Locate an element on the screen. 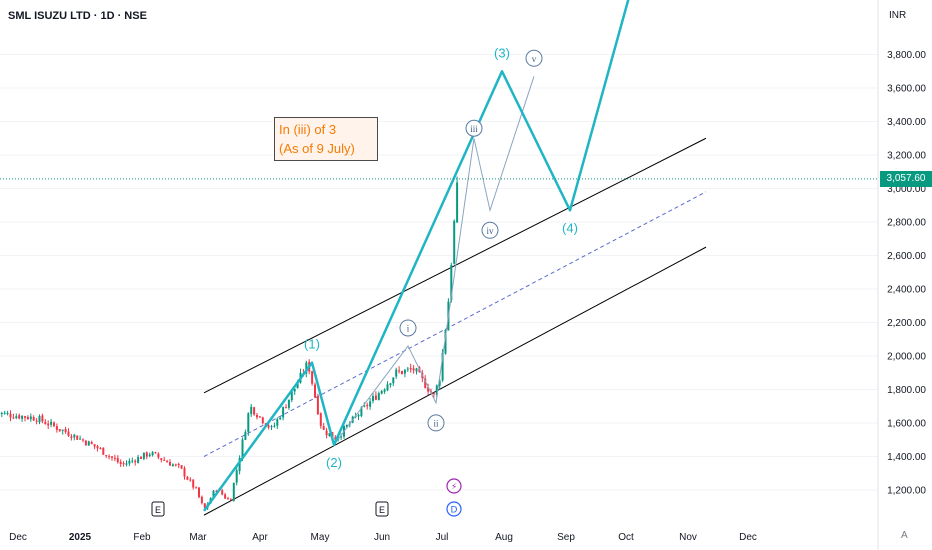 The image size is (932, 550). x-tick-label: Oct is located at coordinates (626, 537).